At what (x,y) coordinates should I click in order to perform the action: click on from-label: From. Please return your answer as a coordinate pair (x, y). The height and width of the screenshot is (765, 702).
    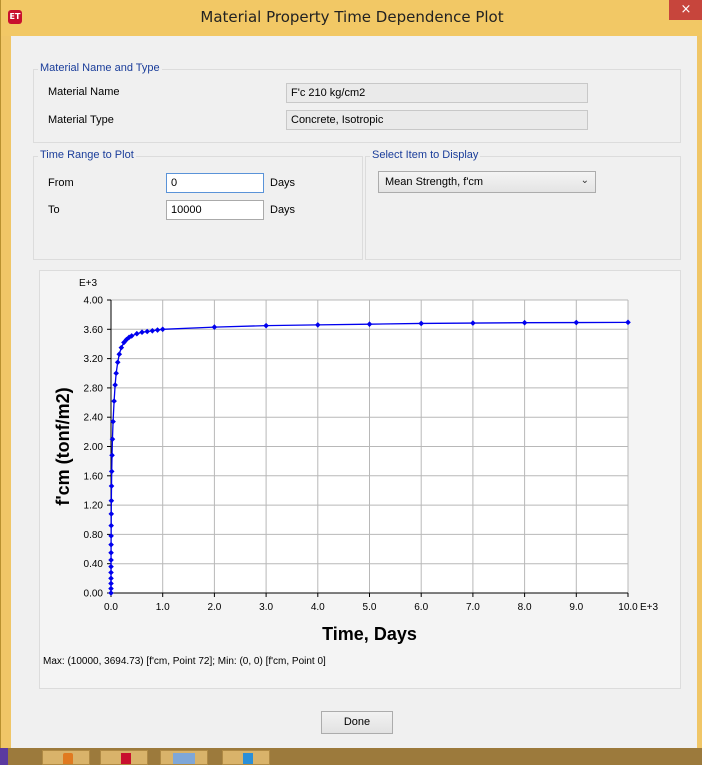
    Looking at the image, I should click on (61, 183).